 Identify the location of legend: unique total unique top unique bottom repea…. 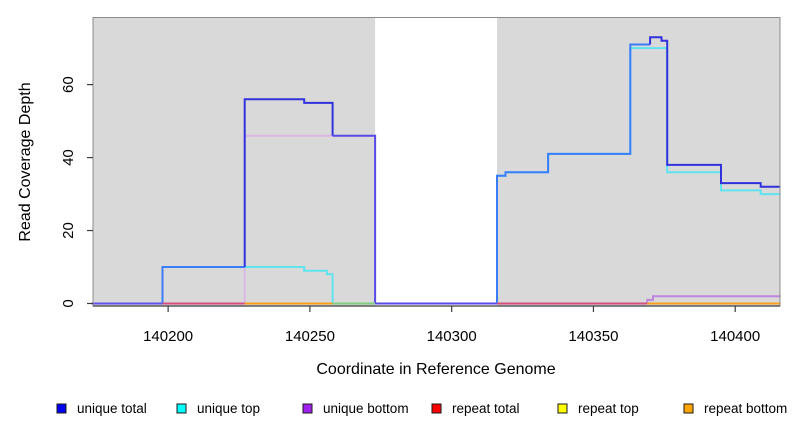
(421, 408).